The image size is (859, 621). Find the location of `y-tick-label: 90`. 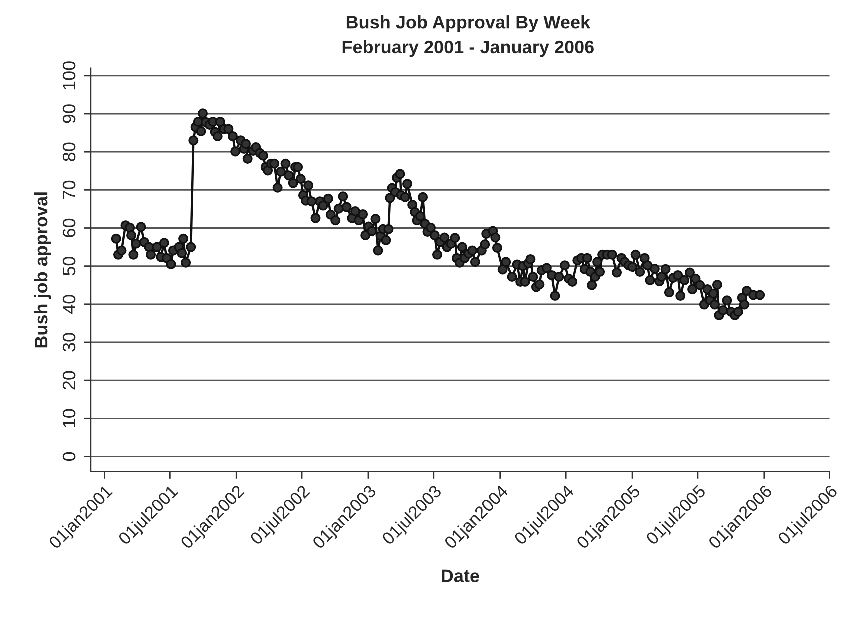

y-tick-label: 90 is located at coordinates (69, 114).